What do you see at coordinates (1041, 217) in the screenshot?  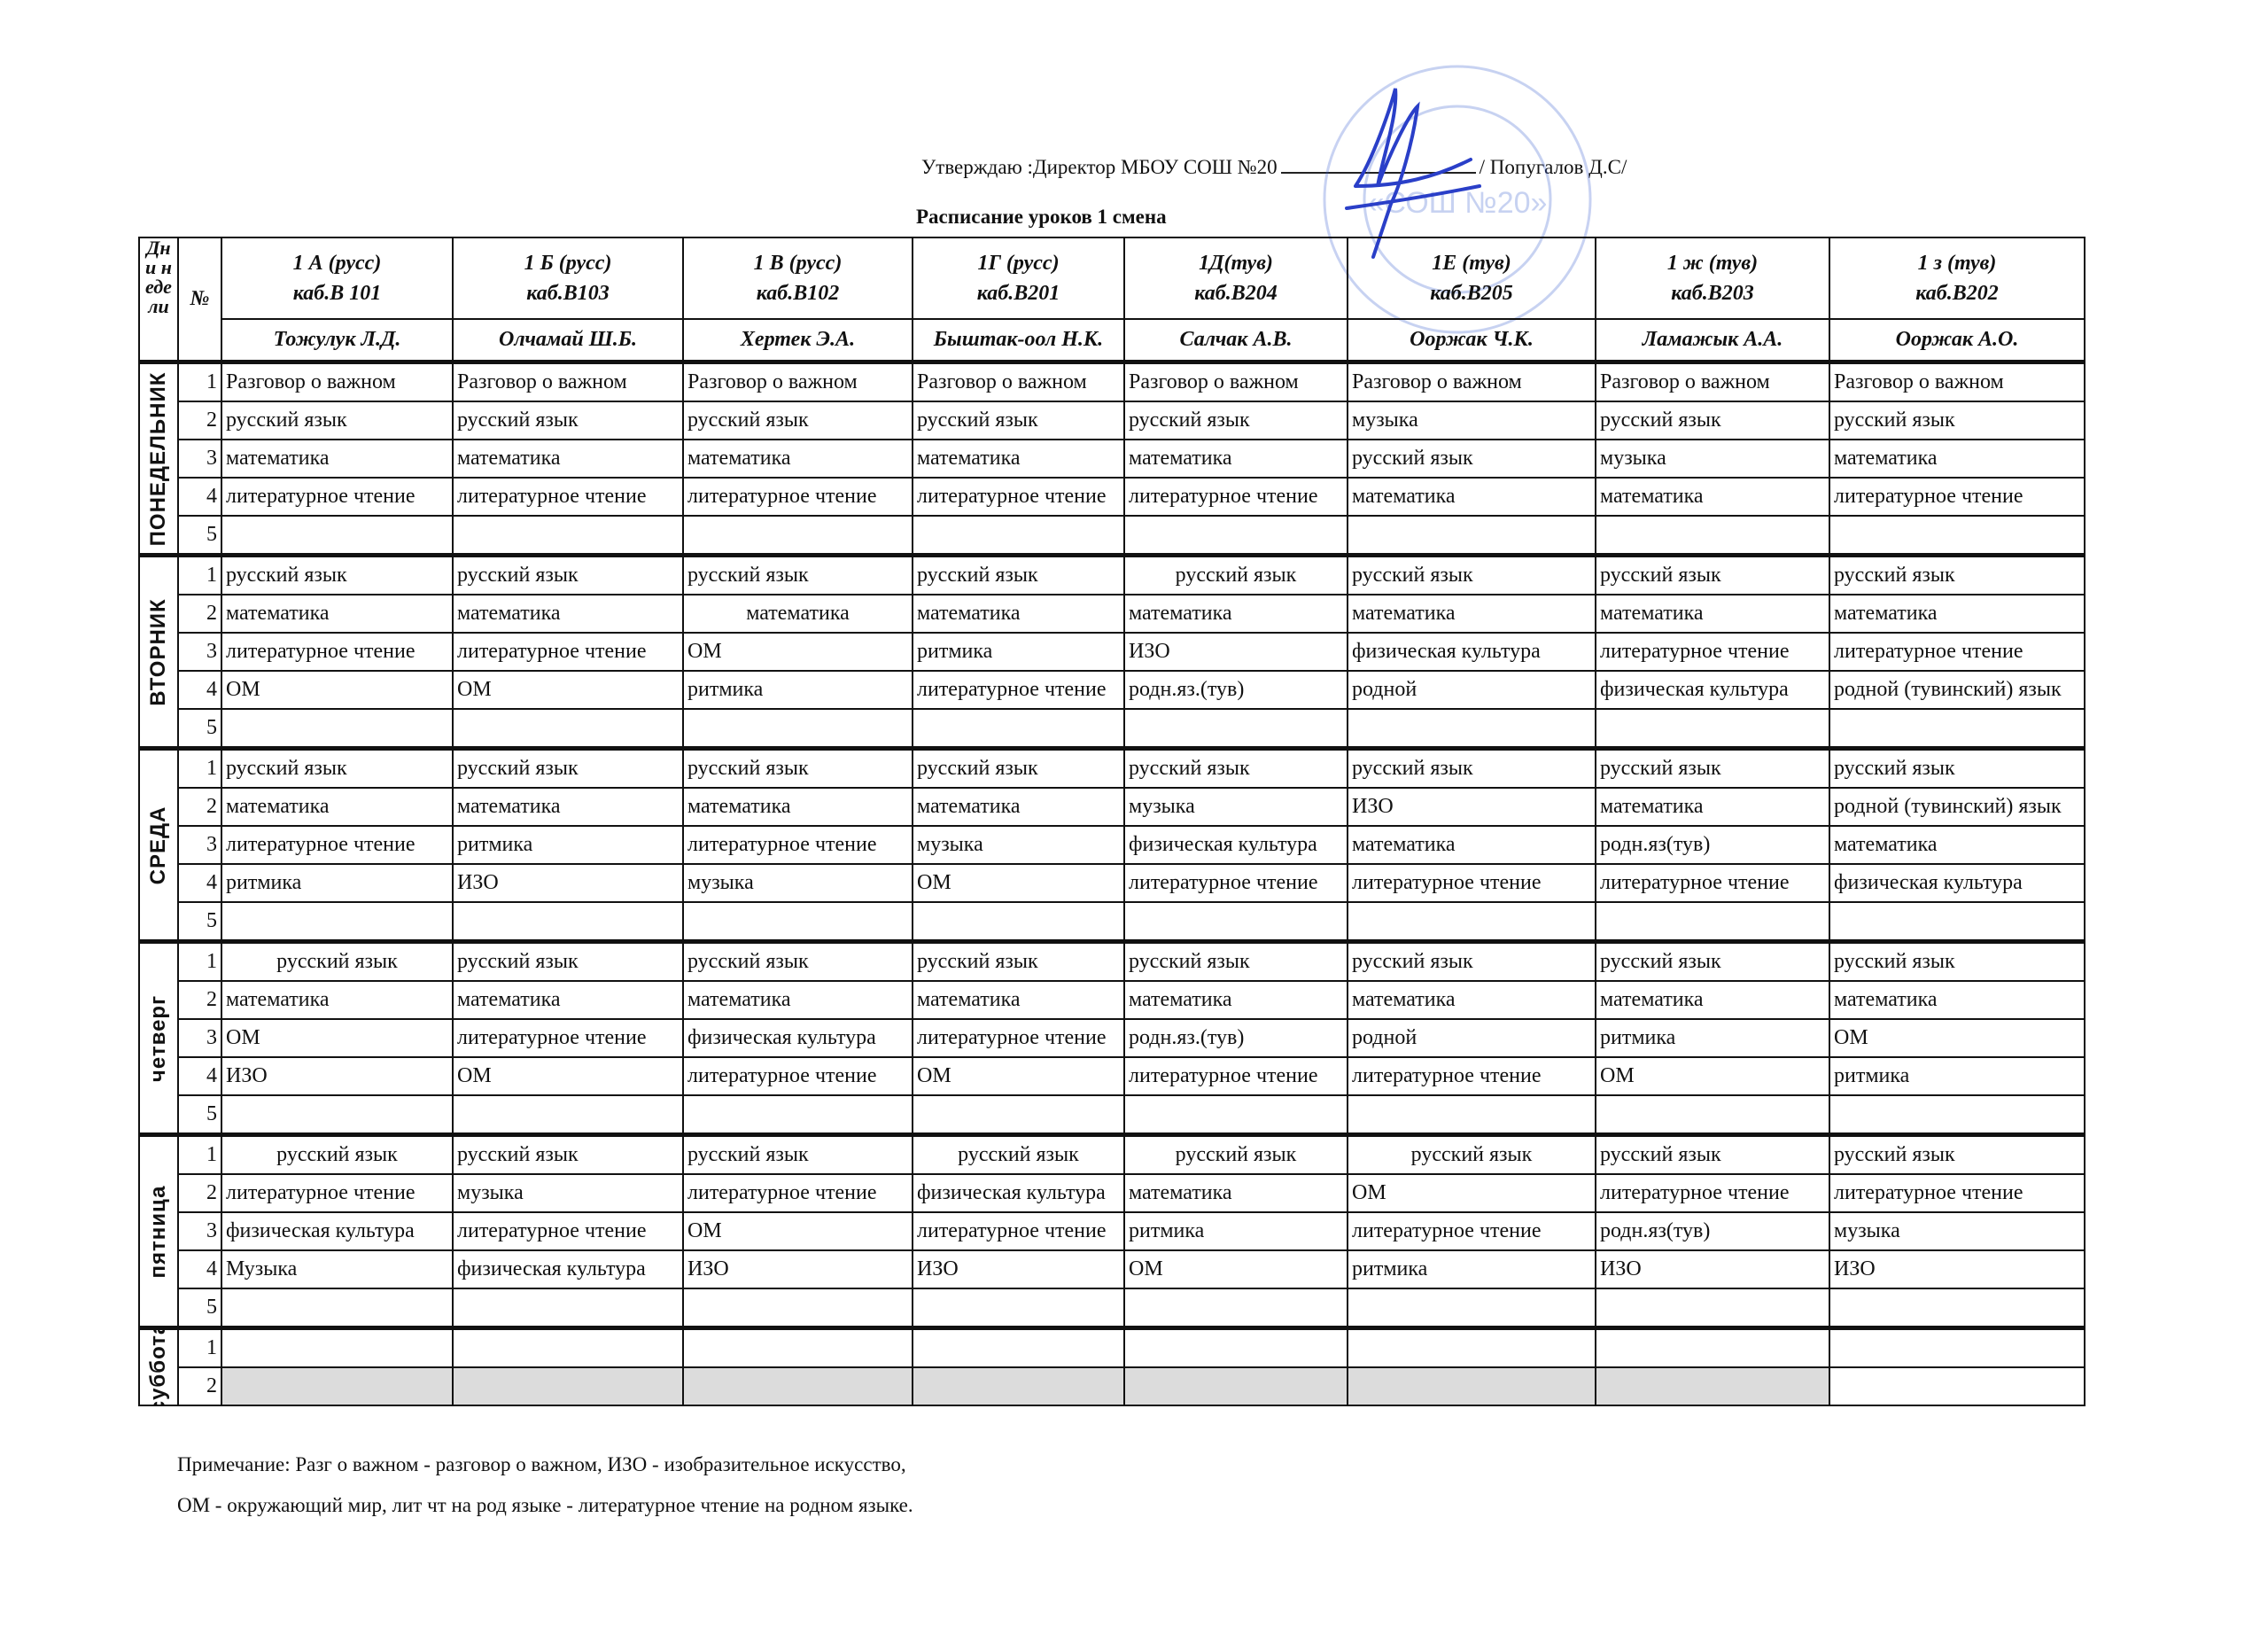 I see `page-title: Расписание уроков 1 смена` at bounding box center [1041, 217].